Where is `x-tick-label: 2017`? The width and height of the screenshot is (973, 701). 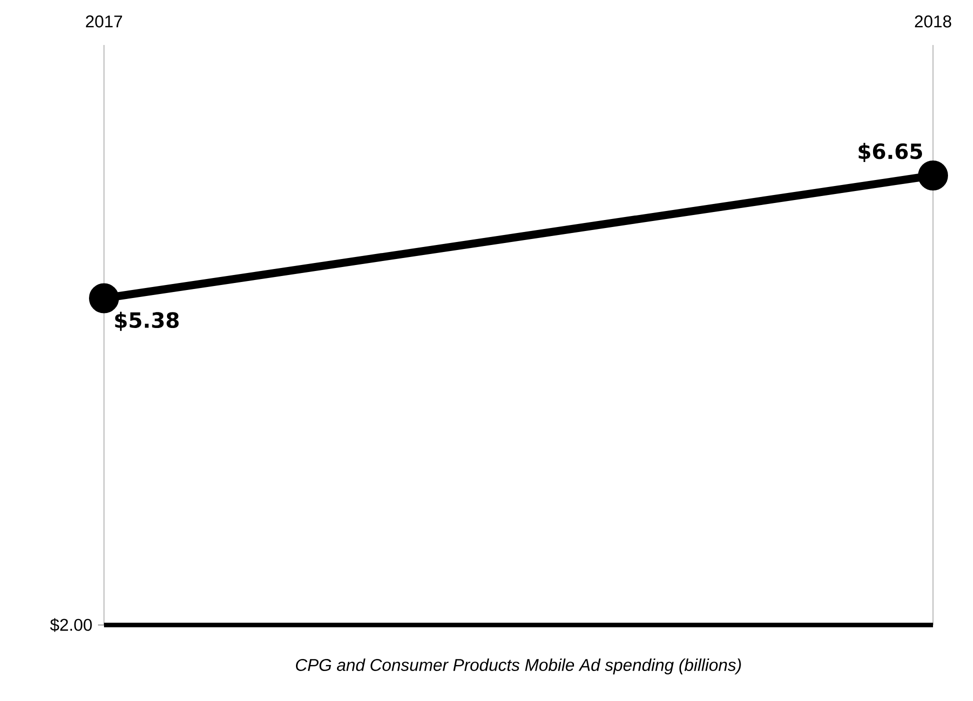
x-tick-label: 2017 is located at coordinates (104, 21).